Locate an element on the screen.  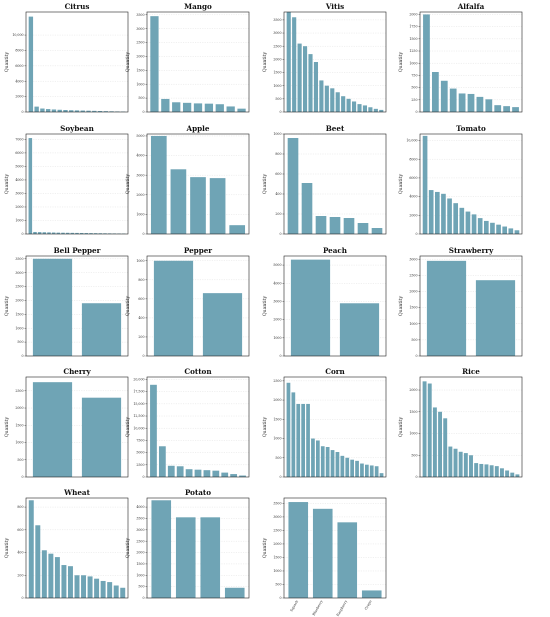
panel-title: Mango is located at coordinates (198, 6).